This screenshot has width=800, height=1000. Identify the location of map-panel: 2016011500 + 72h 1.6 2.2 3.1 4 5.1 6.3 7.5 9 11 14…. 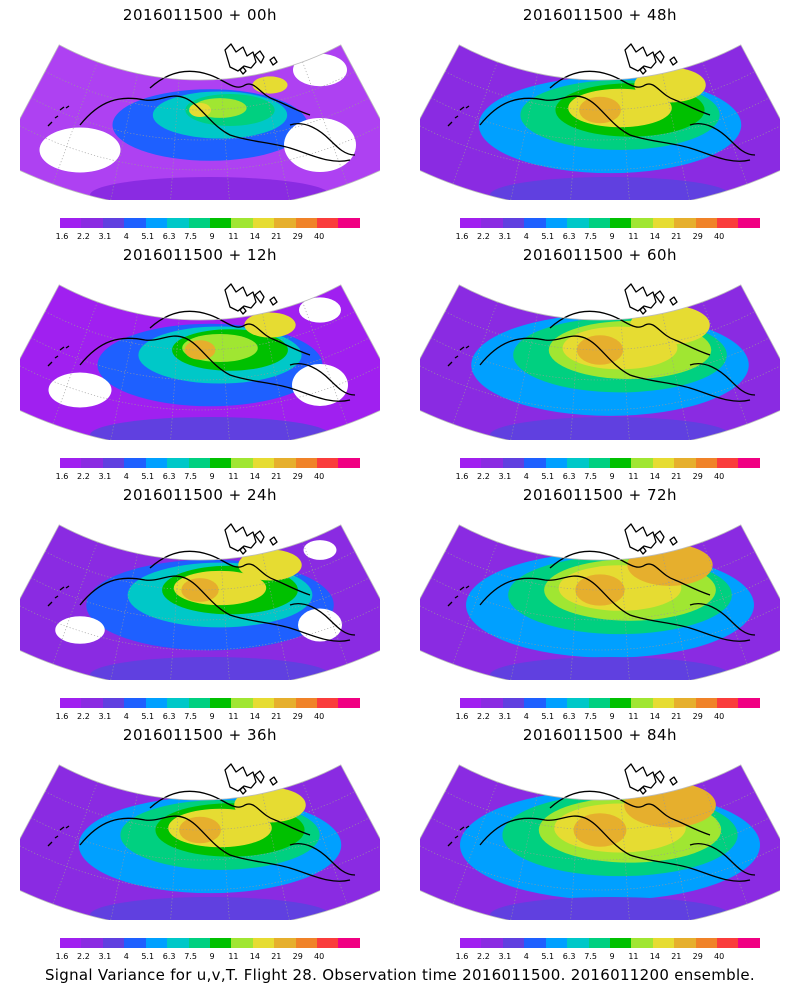
(600, 600).